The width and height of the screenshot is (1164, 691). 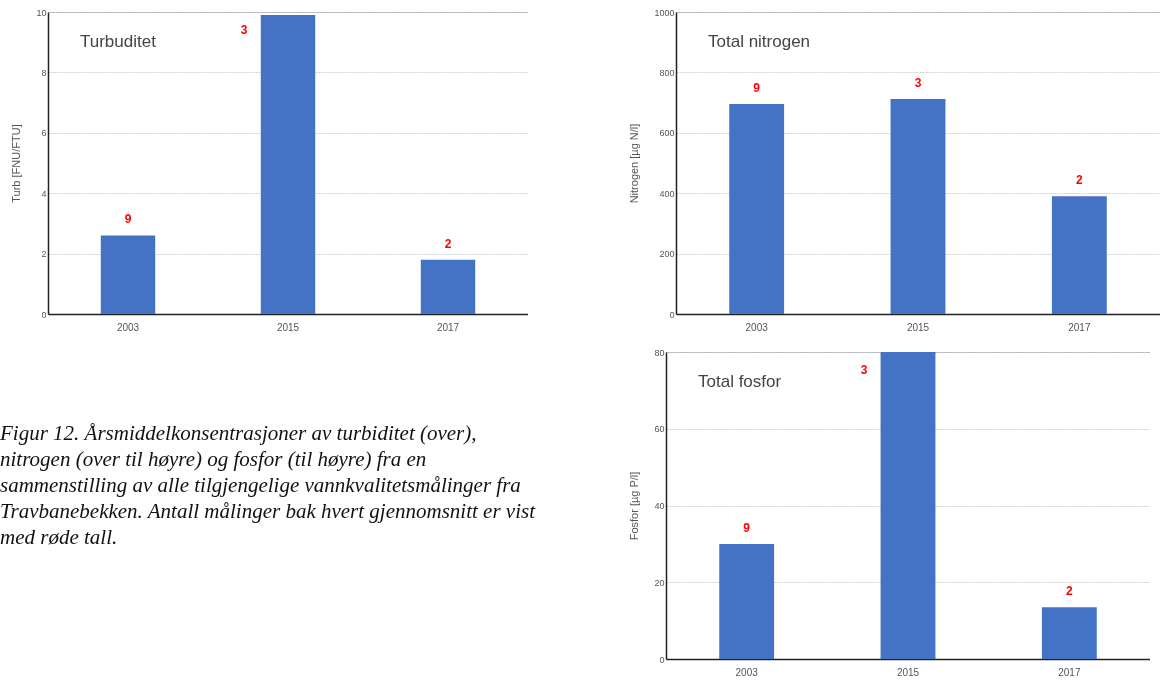 What do you see at coordinates (667, 133) in the screenshot?
I see `y-tick-label: 600` at bounding box center [667, 133].